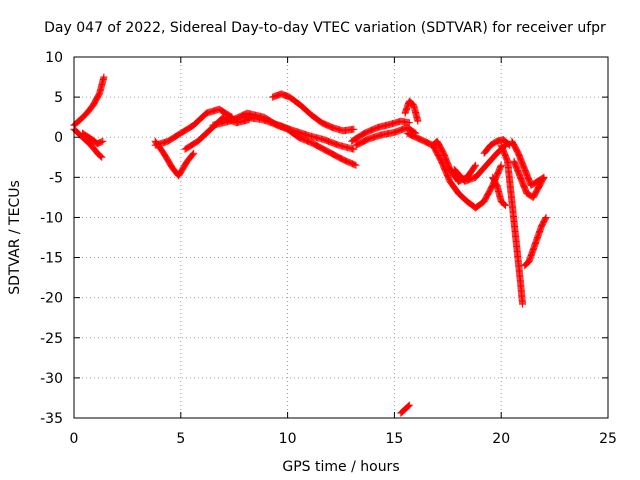 Image resolution: width=640 pixels, height=480 pixels. I want to click on x-tick-label: 10, so click(288, 439).